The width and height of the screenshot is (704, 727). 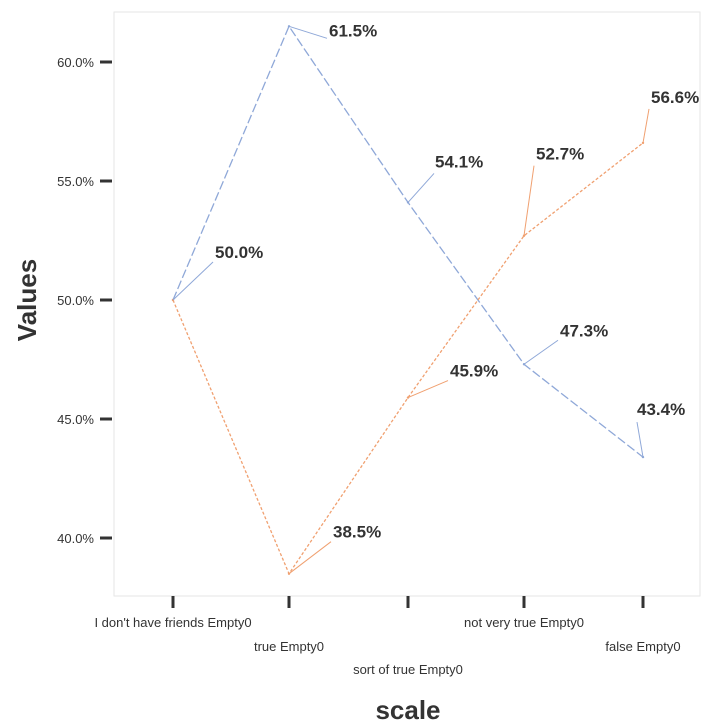 What do you see at coordinates (75, 300) in the screenshot?
I see `y-tick-label: 50.0%` at bounding box center [75, 300].